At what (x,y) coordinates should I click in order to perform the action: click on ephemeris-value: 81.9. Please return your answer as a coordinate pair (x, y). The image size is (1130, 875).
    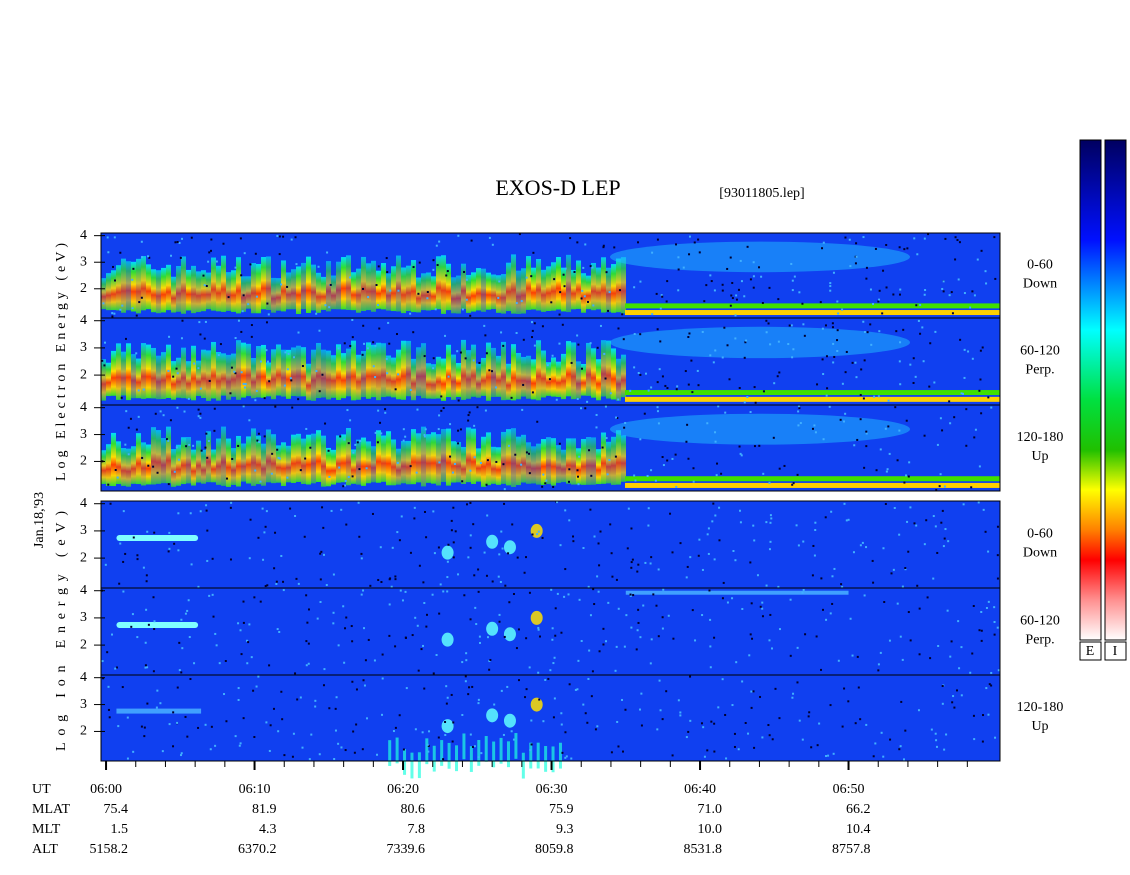
    Looking at the image, I should click on (264, 809).